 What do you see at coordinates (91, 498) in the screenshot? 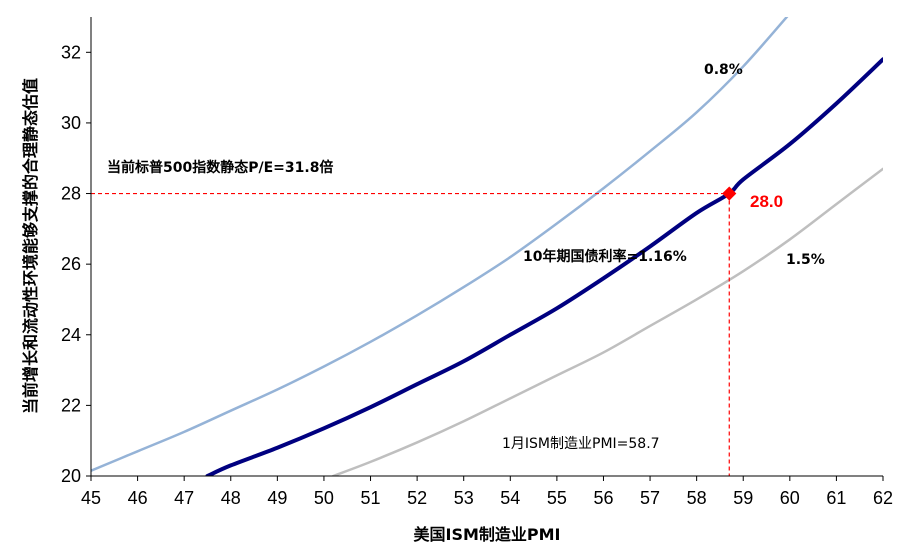
I see `x-tick-label: 45` at bounding box center [91, 498].